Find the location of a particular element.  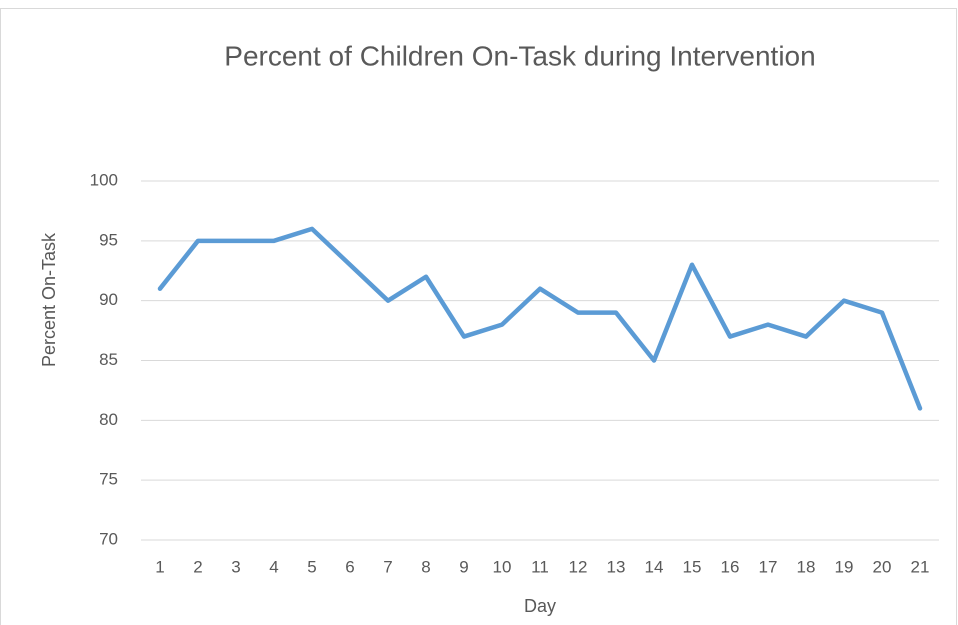

x-tick-label: 14 is located at coordinates (654, 566).